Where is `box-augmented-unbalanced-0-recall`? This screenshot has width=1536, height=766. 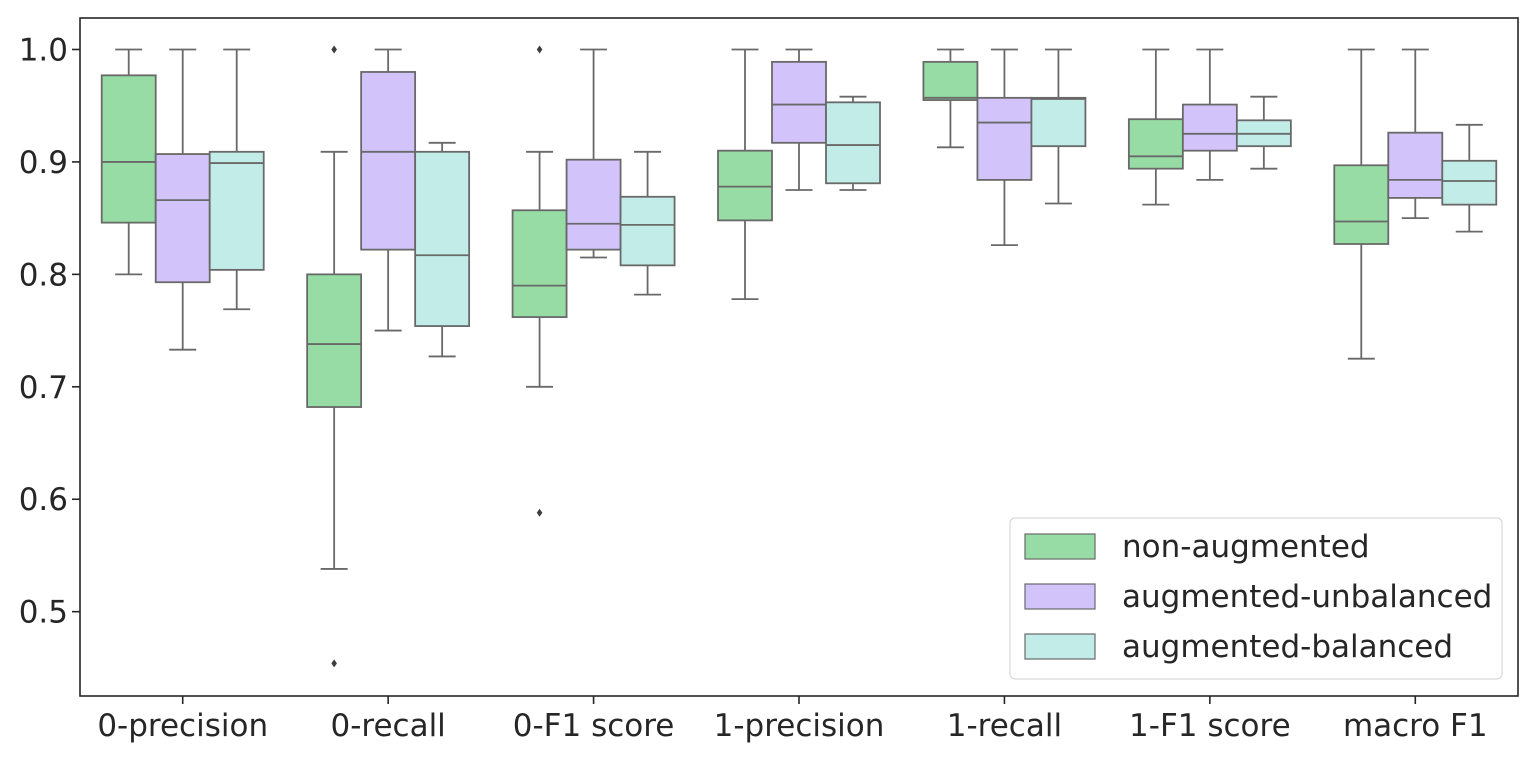 box-augmented-unbalanced-0-recall is located at coordinates (388, 190).